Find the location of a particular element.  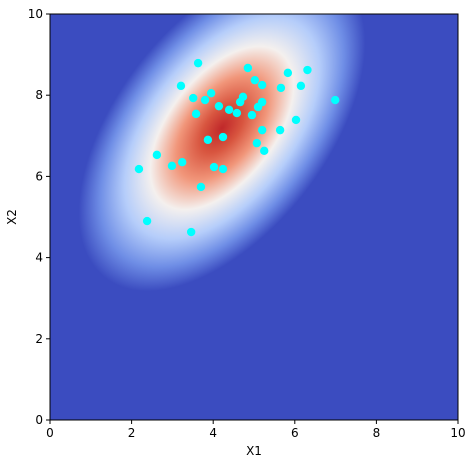

y-tick-label: 2 is located at coordinates (39, 339).